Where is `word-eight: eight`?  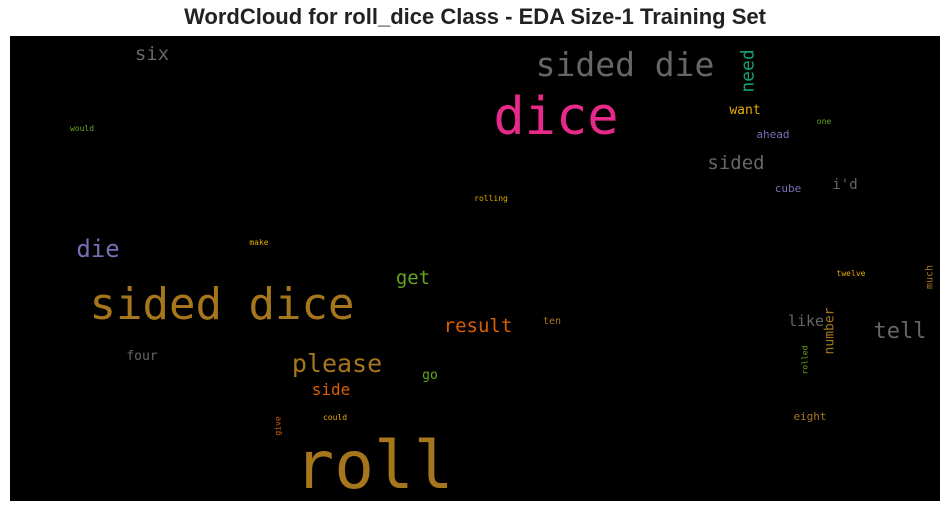
word-eight: eight is located at coordinates (809, 416).